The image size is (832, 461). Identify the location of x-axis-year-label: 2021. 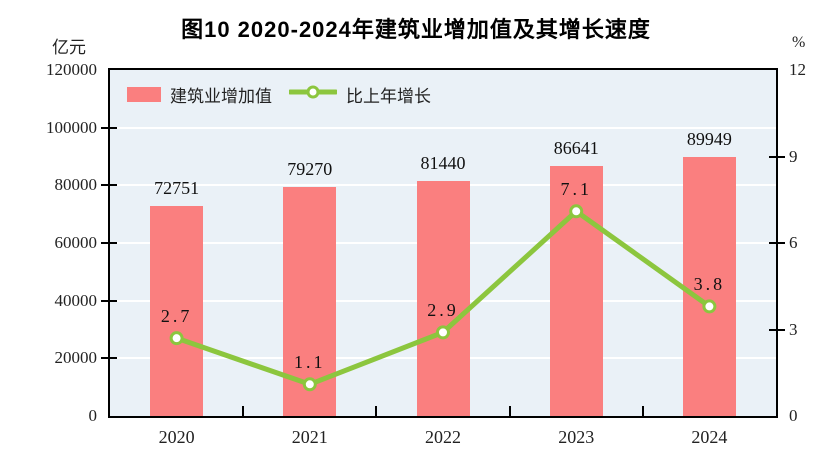
(309, 437).